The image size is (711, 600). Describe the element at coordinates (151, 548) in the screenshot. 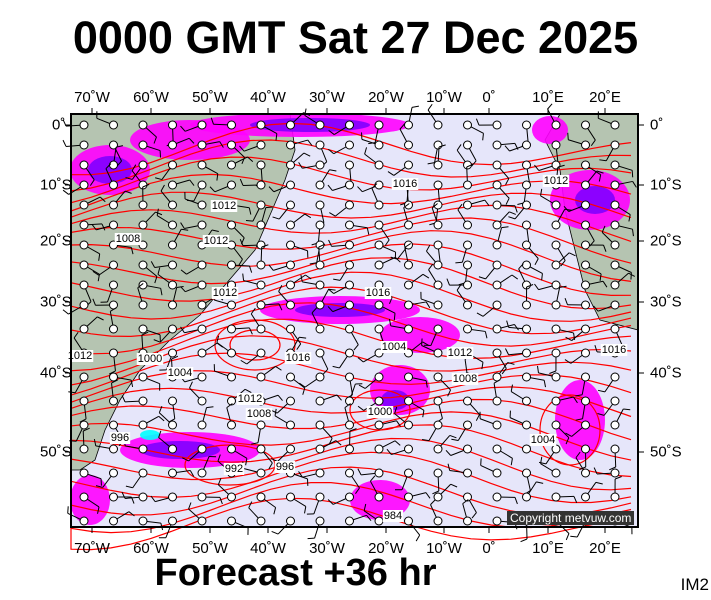

I see `longitude-label: 60˚W` at that location.